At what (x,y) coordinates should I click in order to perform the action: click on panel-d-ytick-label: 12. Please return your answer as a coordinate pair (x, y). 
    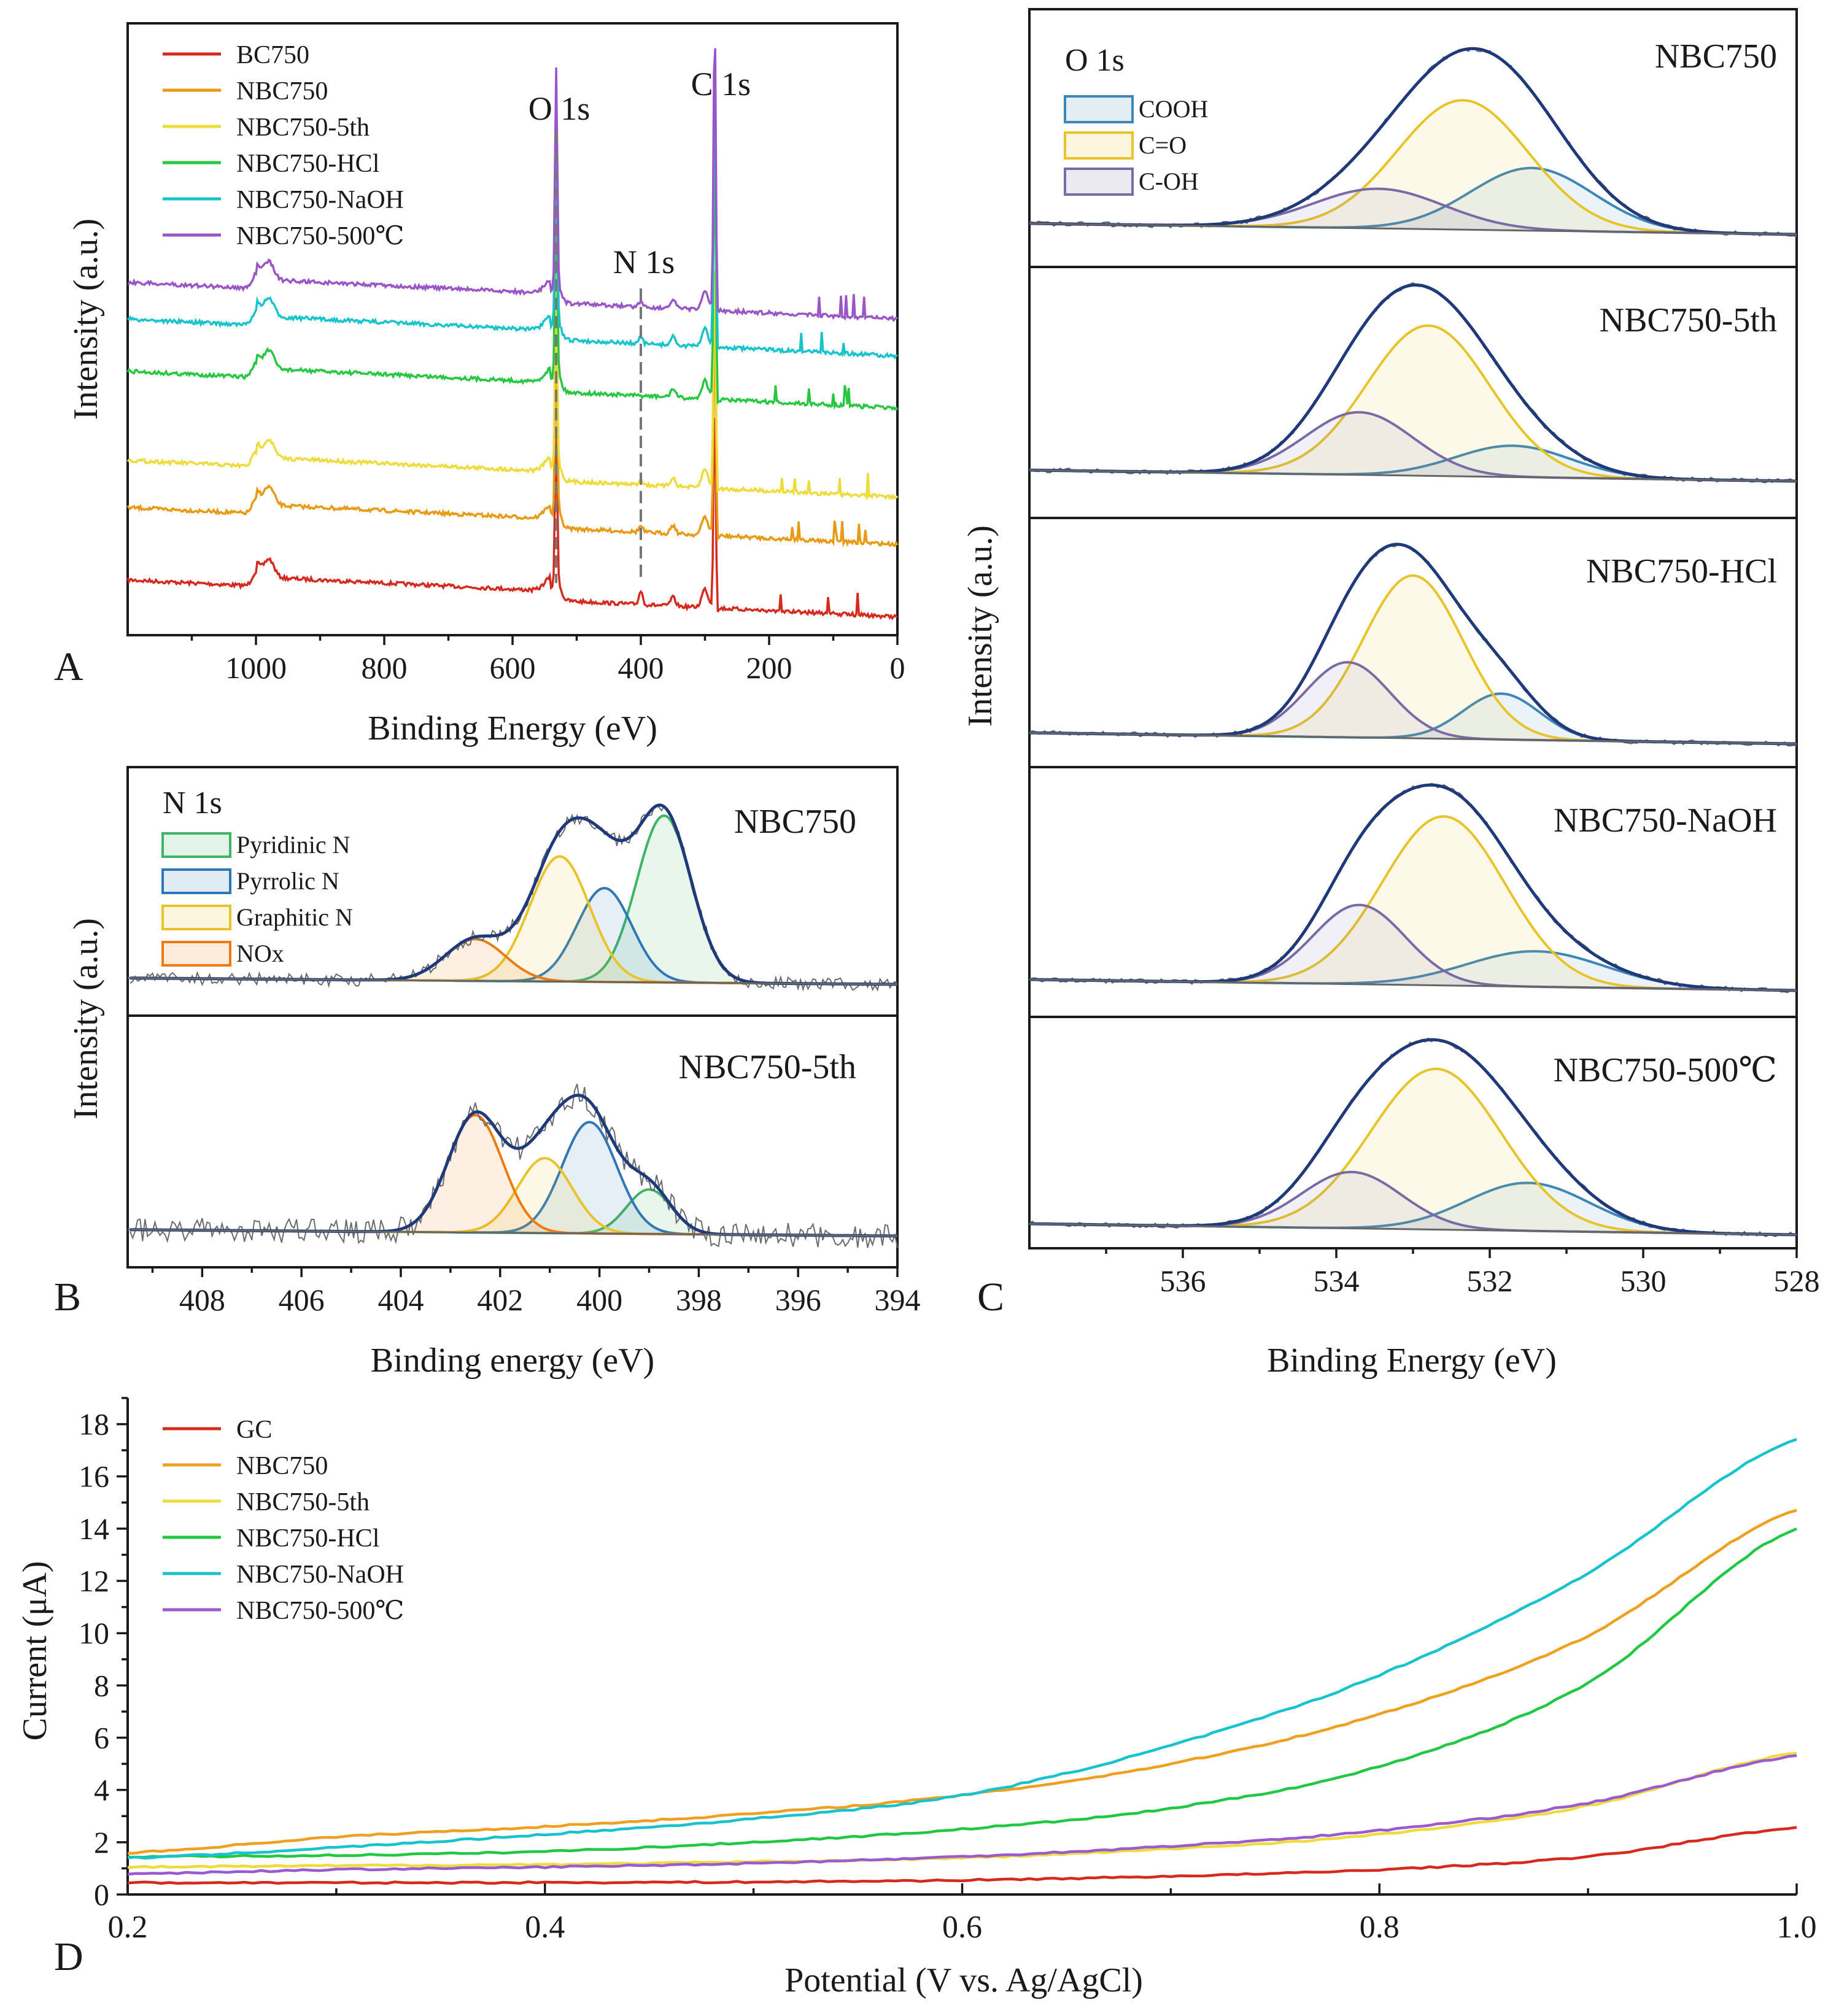
    Looking at the image, I should click on (94, 1581).